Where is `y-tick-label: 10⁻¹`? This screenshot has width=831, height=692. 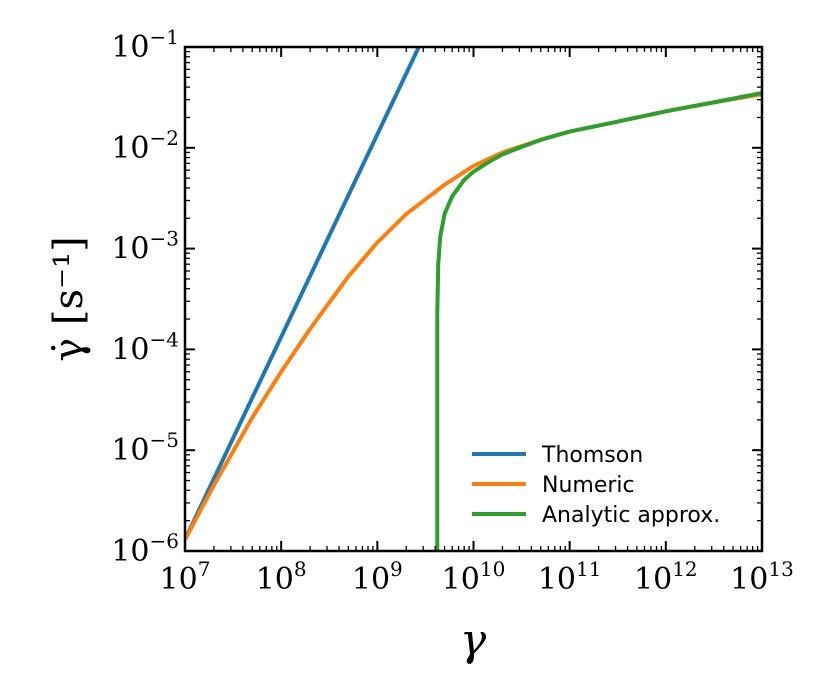 y-tick-label: 10⁻¹ is located at coordinates (145, 45).